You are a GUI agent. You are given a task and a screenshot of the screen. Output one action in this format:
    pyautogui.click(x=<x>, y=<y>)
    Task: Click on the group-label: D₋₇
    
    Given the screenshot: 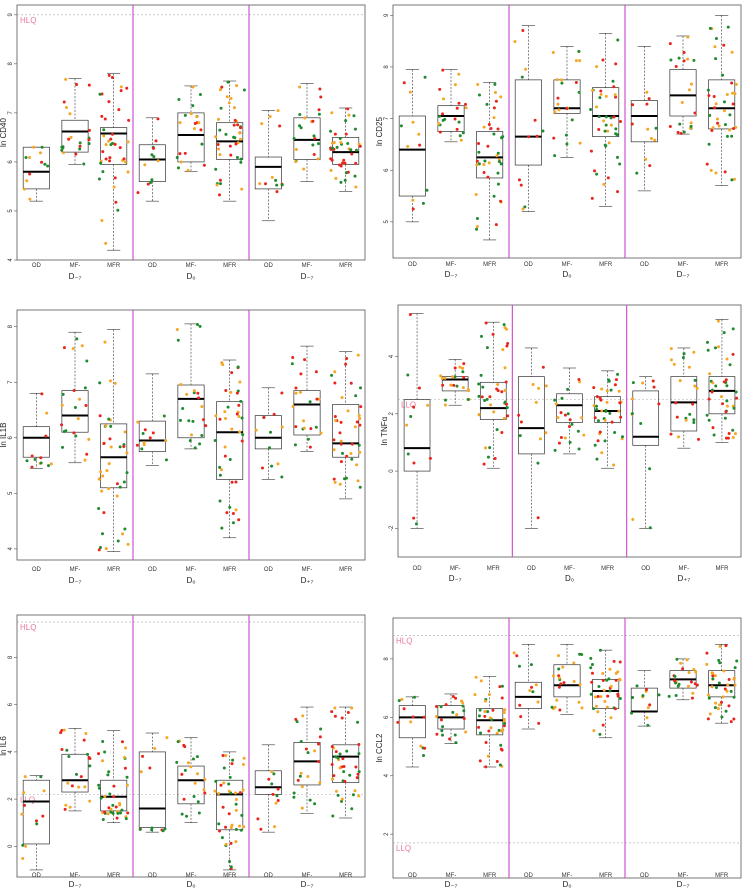 What is the action you would take?
    pyautogui.click(x=75, y=884)
    